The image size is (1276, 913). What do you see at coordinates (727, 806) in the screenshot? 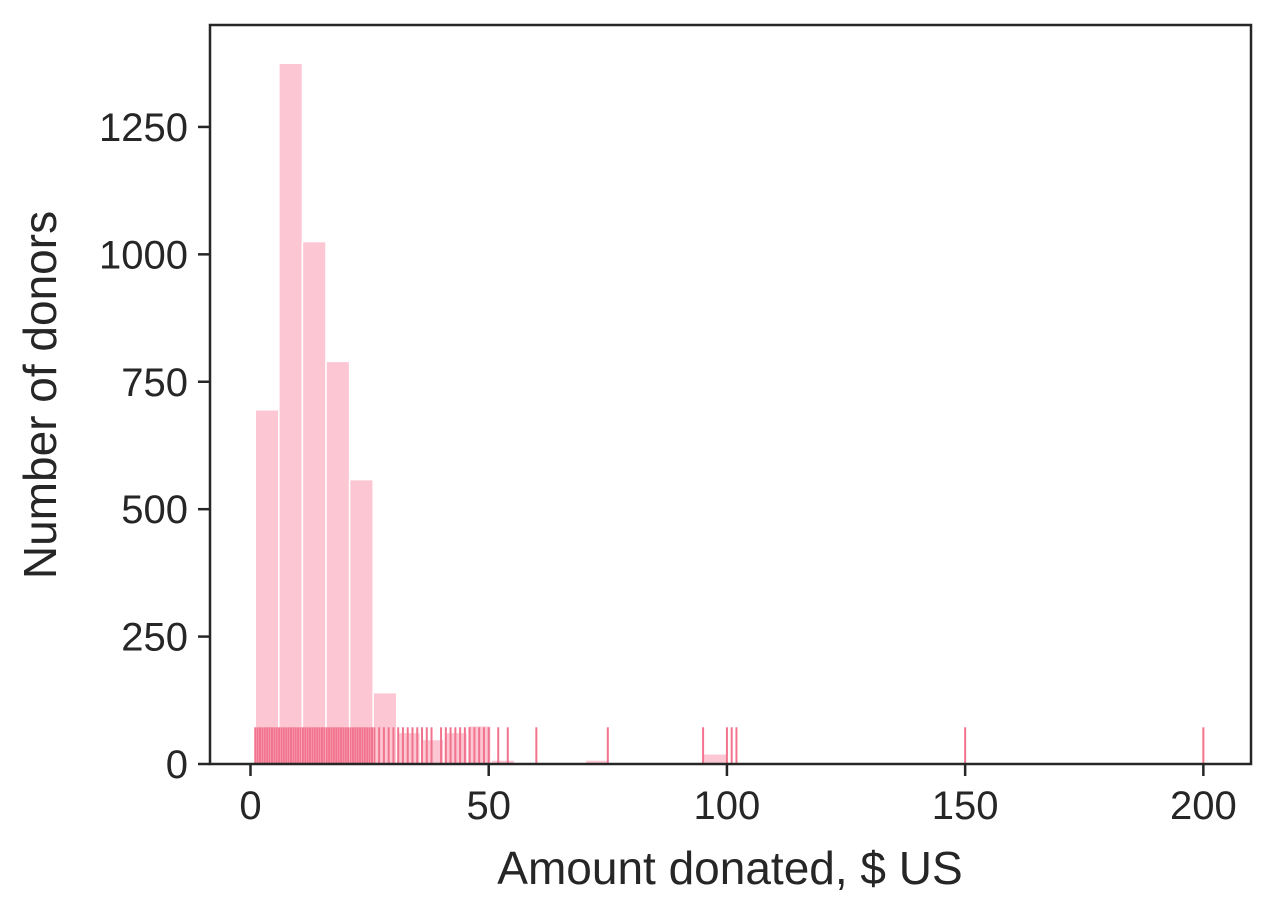
I see `x-tick-label: 100` at bounding box center [727, 806].